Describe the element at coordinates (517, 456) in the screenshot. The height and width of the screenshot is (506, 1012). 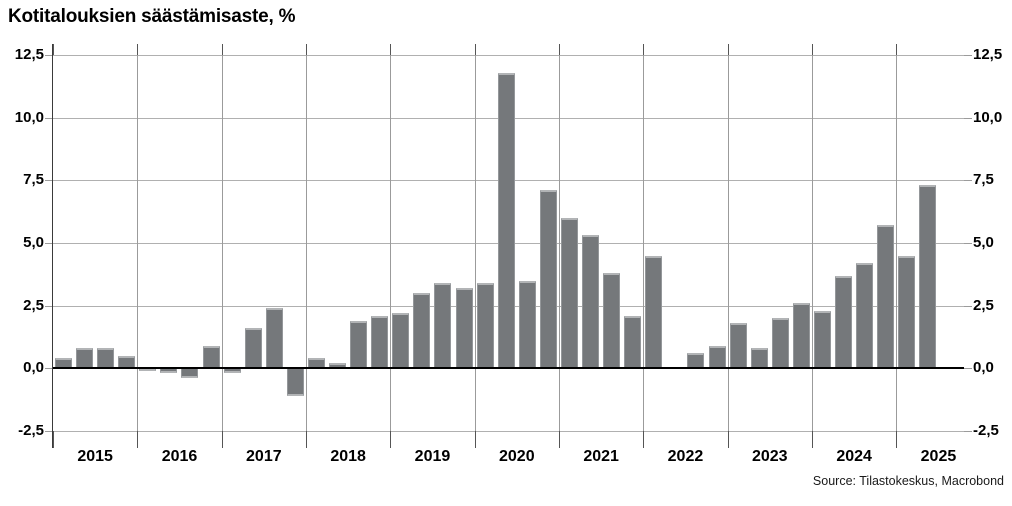
I see `x-axis-label-2020: 2020` at that location.